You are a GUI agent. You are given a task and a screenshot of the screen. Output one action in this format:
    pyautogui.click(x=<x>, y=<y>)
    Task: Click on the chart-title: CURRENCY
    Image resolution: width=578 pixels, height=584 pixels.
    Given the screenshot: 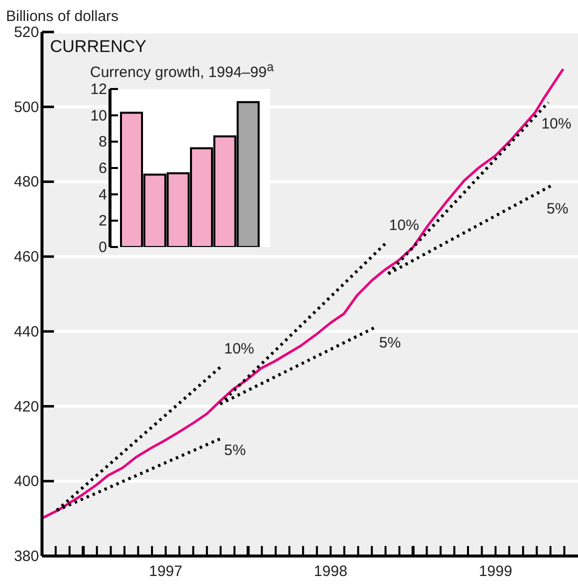 What is the action you would take?
    pyautogui.click(x=98, y=47)
    